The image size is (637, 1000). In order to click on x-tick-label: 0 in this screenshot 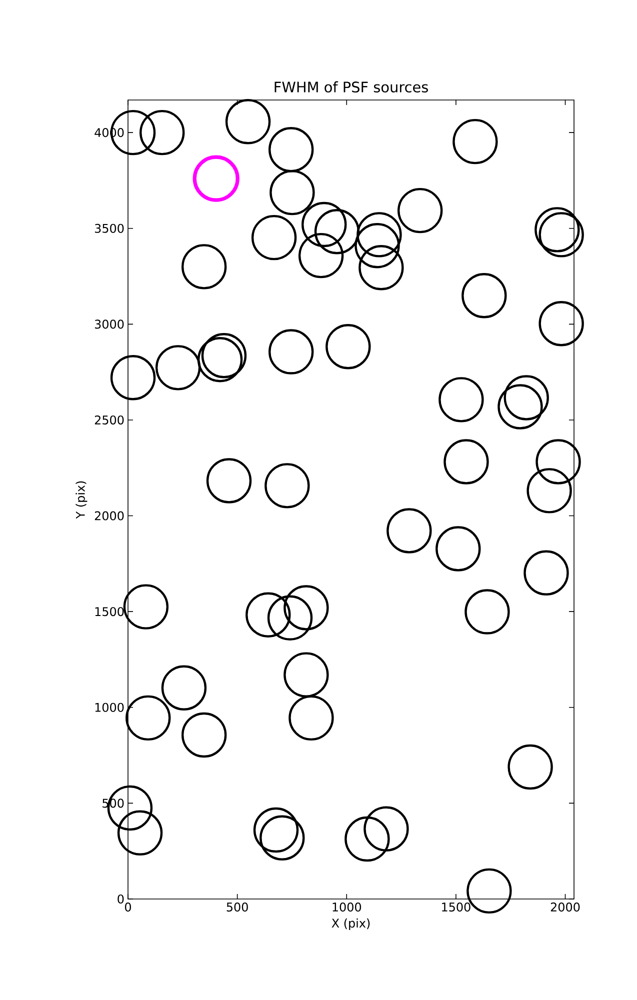, I will do `click(128, 907)`.